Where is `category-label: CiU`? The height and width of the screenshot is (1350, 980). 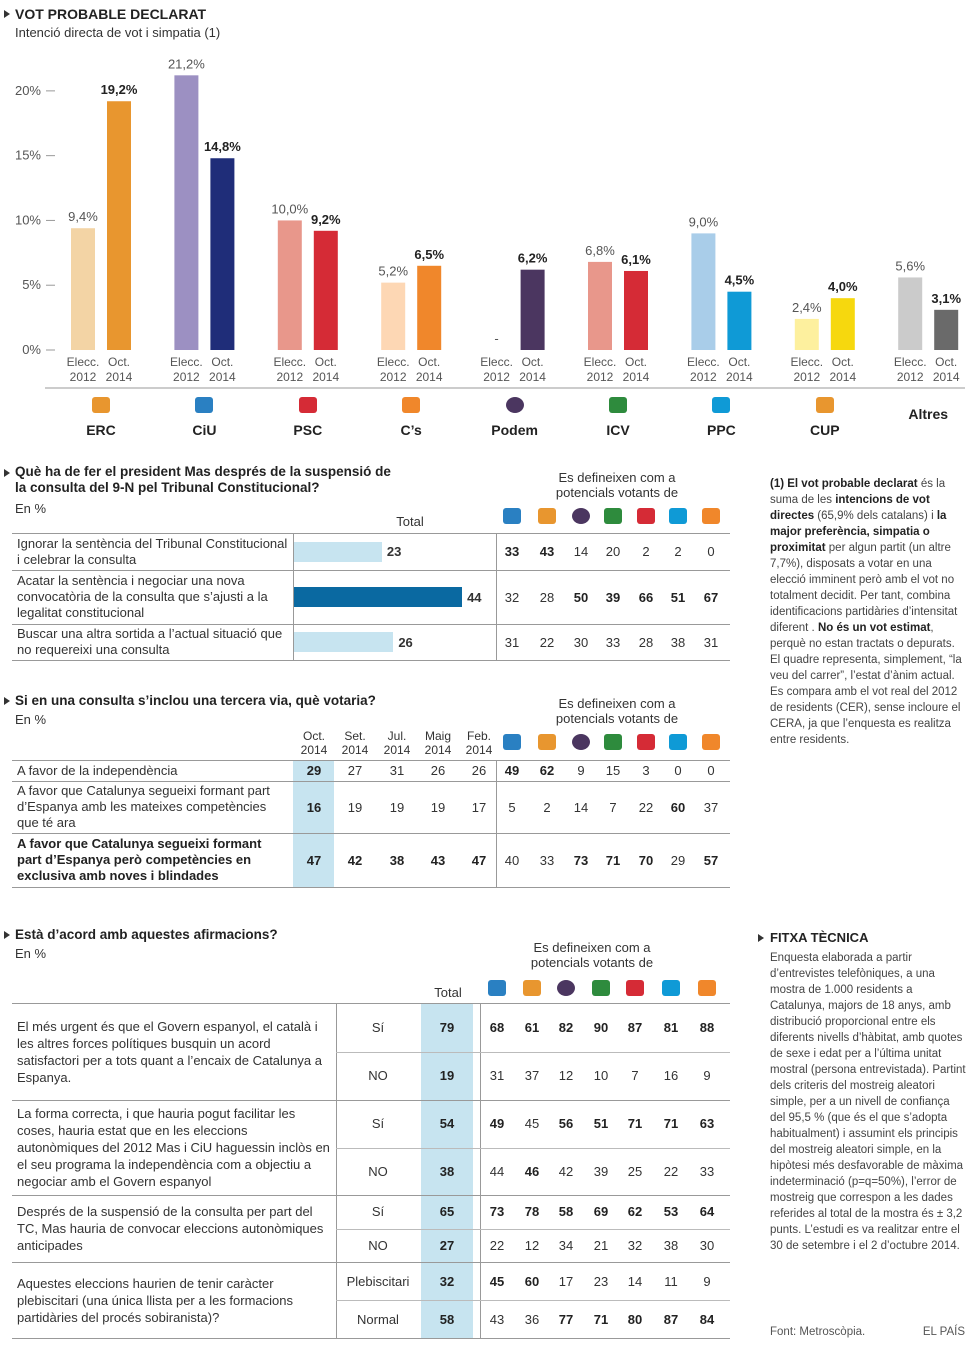 category-label: CiU is located at coordinates (204, 430).